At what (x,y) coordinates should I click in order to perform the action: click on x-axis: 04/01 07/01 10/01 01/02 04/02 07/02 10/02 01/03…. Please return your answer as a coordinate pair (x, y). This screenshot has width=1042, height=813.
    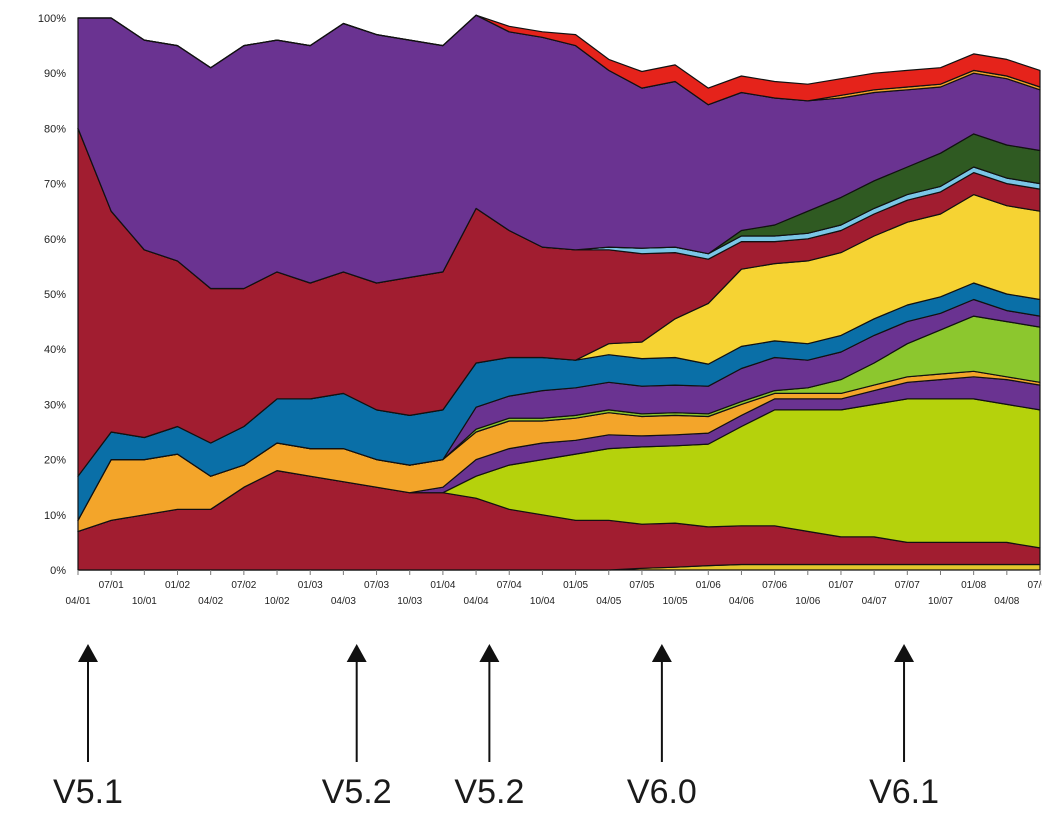
    Looking at the image, I should click on (553, 588).